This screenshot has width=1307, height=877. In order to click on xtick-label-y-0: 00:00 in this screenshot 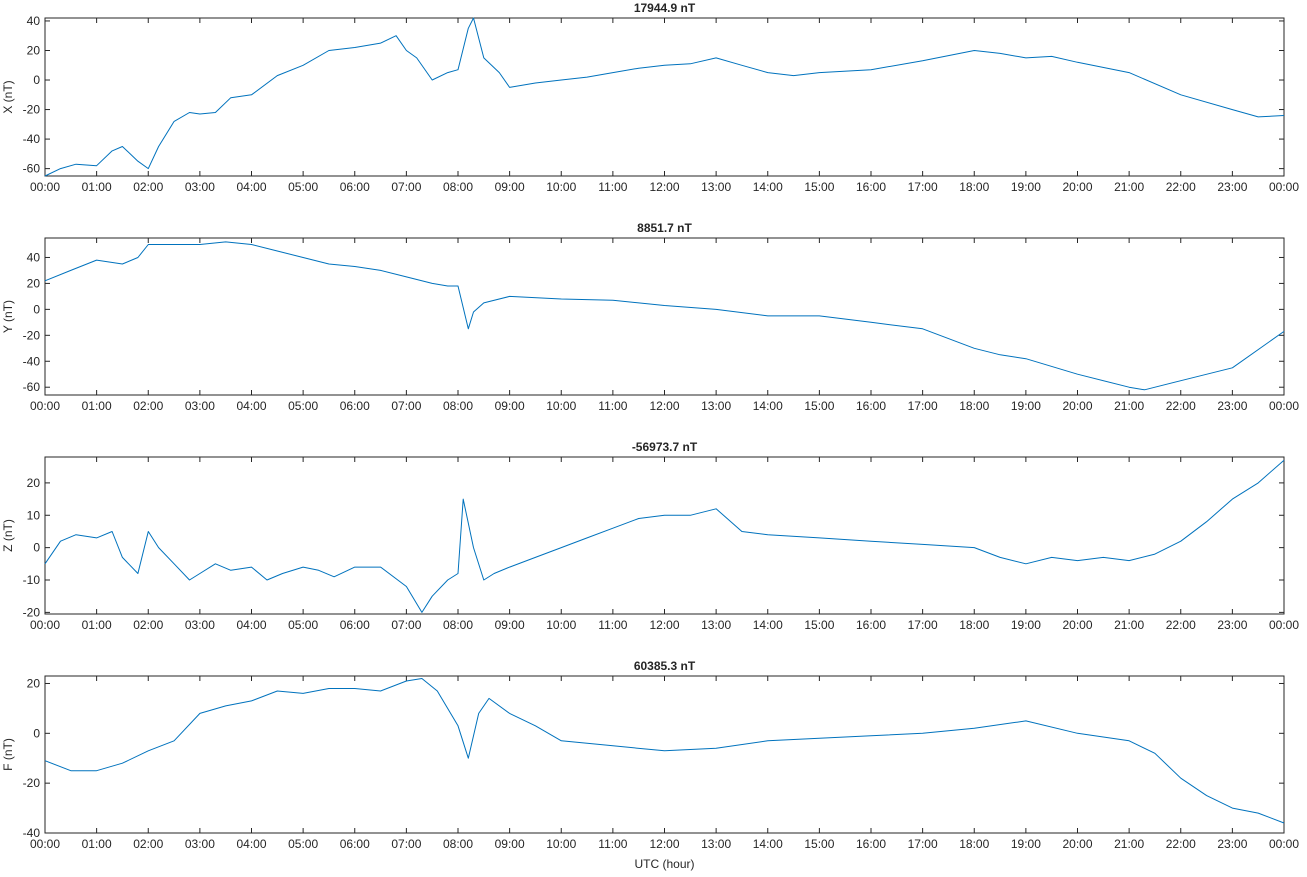, I will do `click(45, 406)`.